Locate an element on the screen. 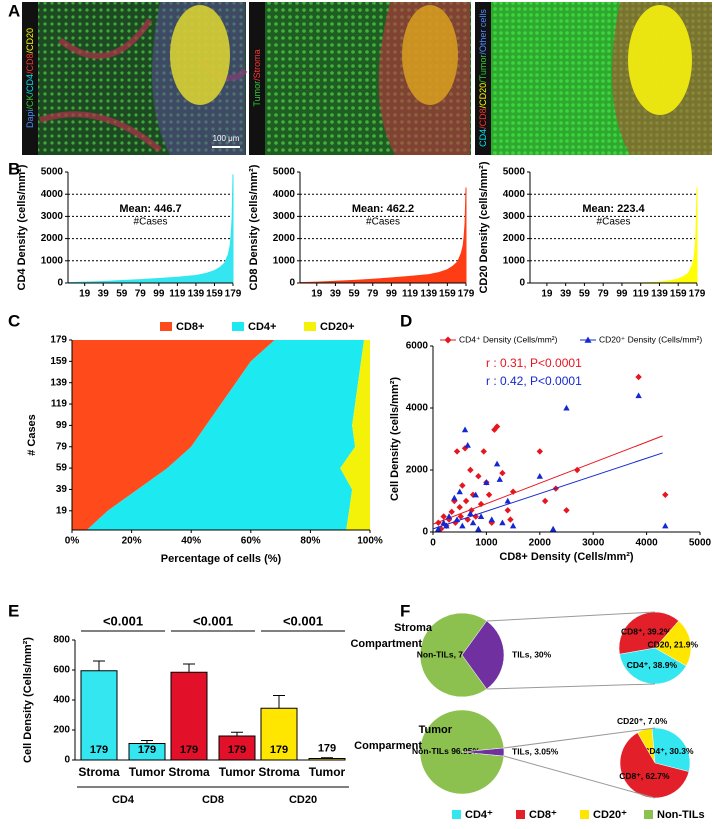 Image resolution: width=714 pixels, height=829 pixels. annotation: Mean: 446.7 is located at coordinates (150, 209).